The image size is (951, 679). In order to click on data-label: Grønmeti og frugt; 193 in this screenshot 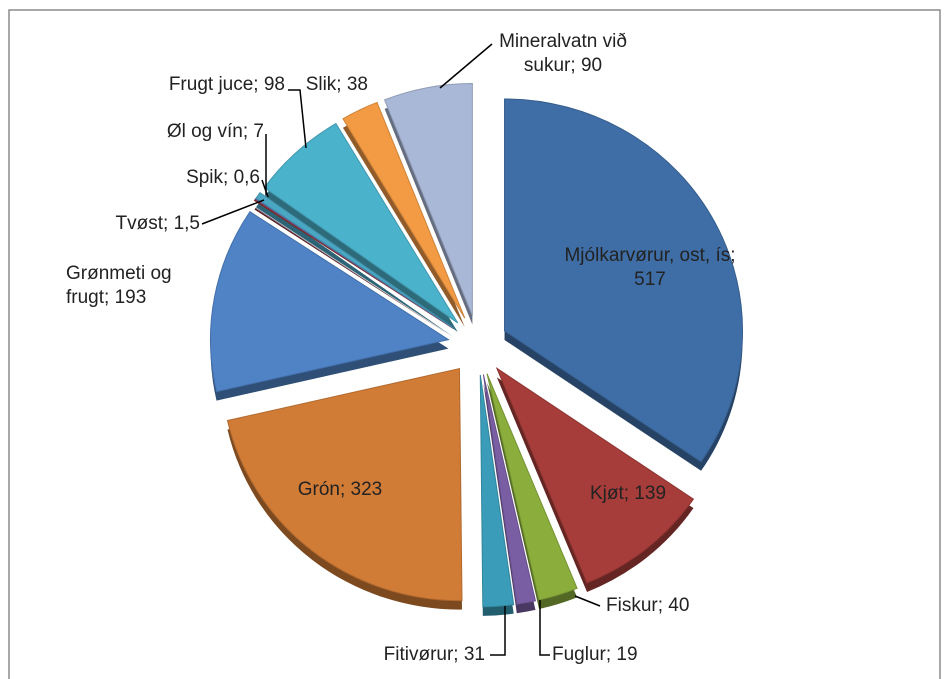, I will do `click(119, 285)`.